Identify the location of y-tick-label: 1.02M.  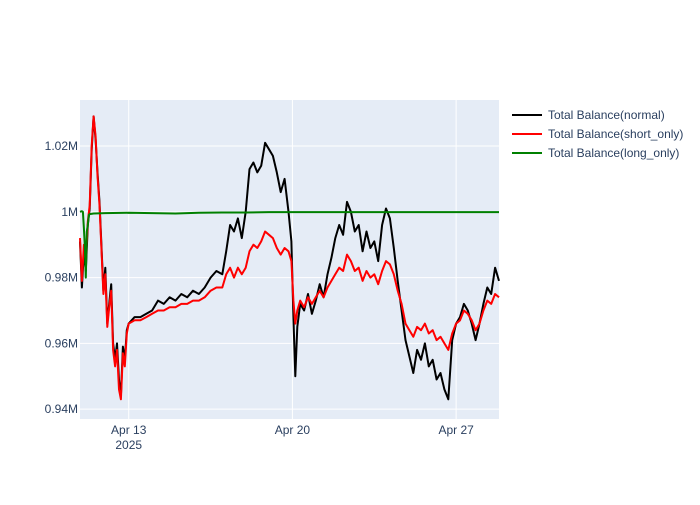
(61, 146).